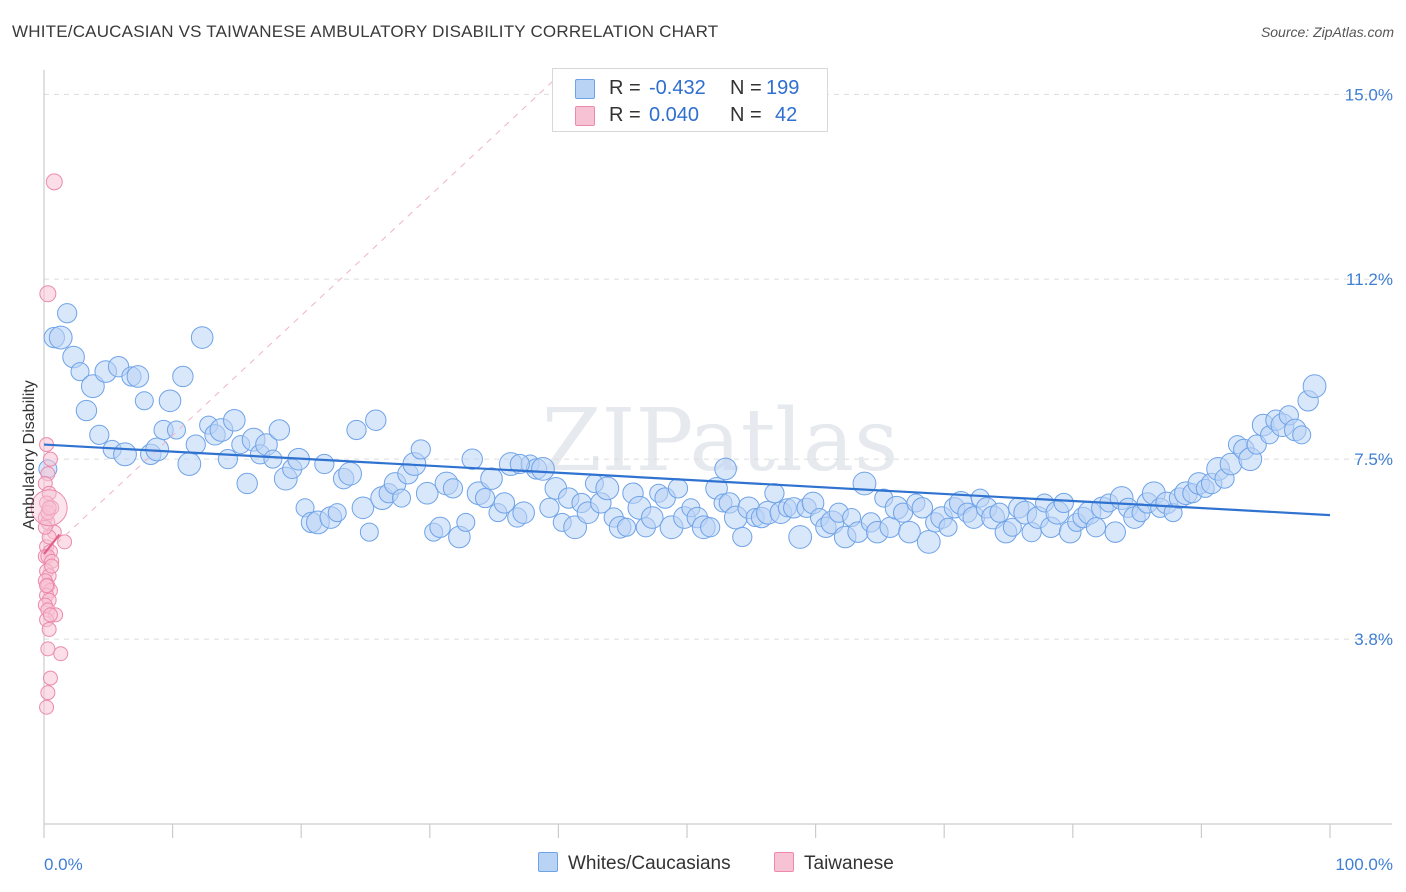 The height and width of the screenshot is (892, 1406). What do you see at coordinates (1373, 459) in the screenshot?
I see `y-tick-label: 7.5%` at bounding box center [1373, 459].